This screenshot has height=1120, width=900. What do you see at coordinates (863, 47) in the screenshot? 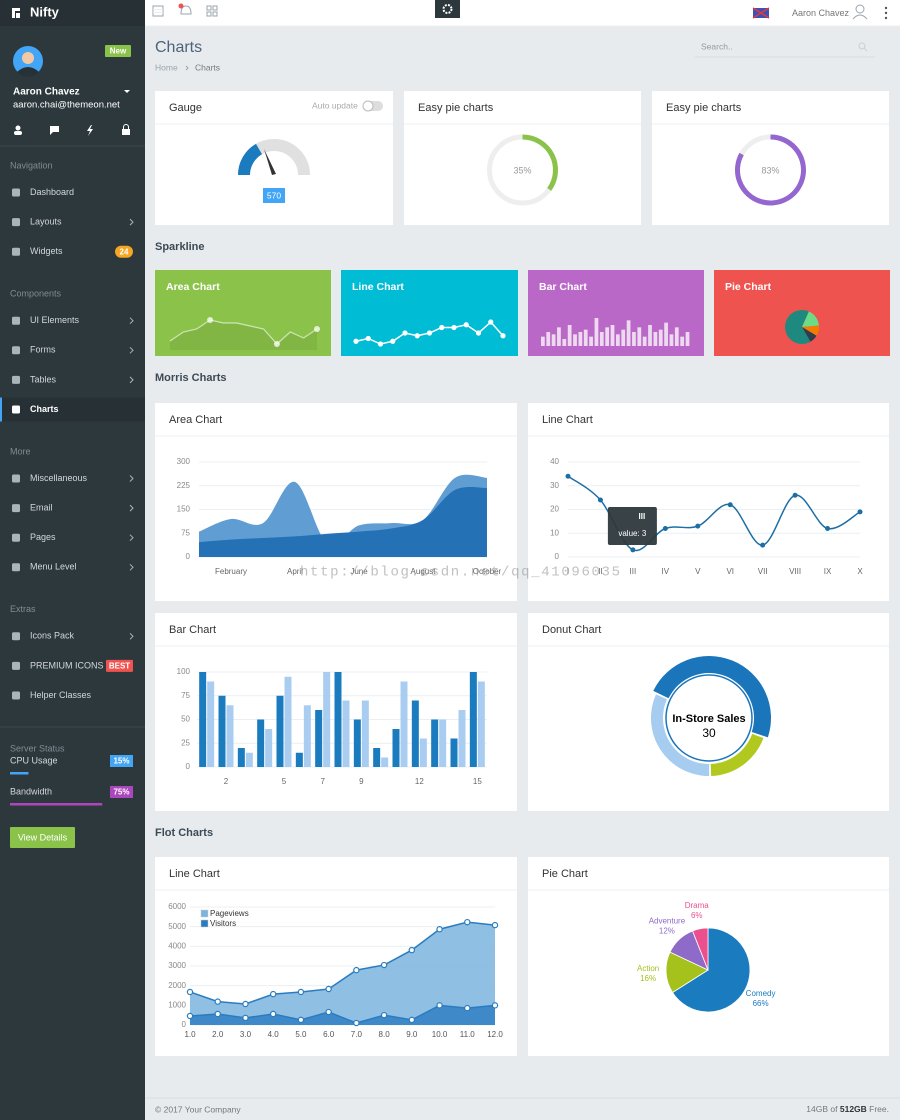
I see `search-icon` at bounding box center [863, 47].